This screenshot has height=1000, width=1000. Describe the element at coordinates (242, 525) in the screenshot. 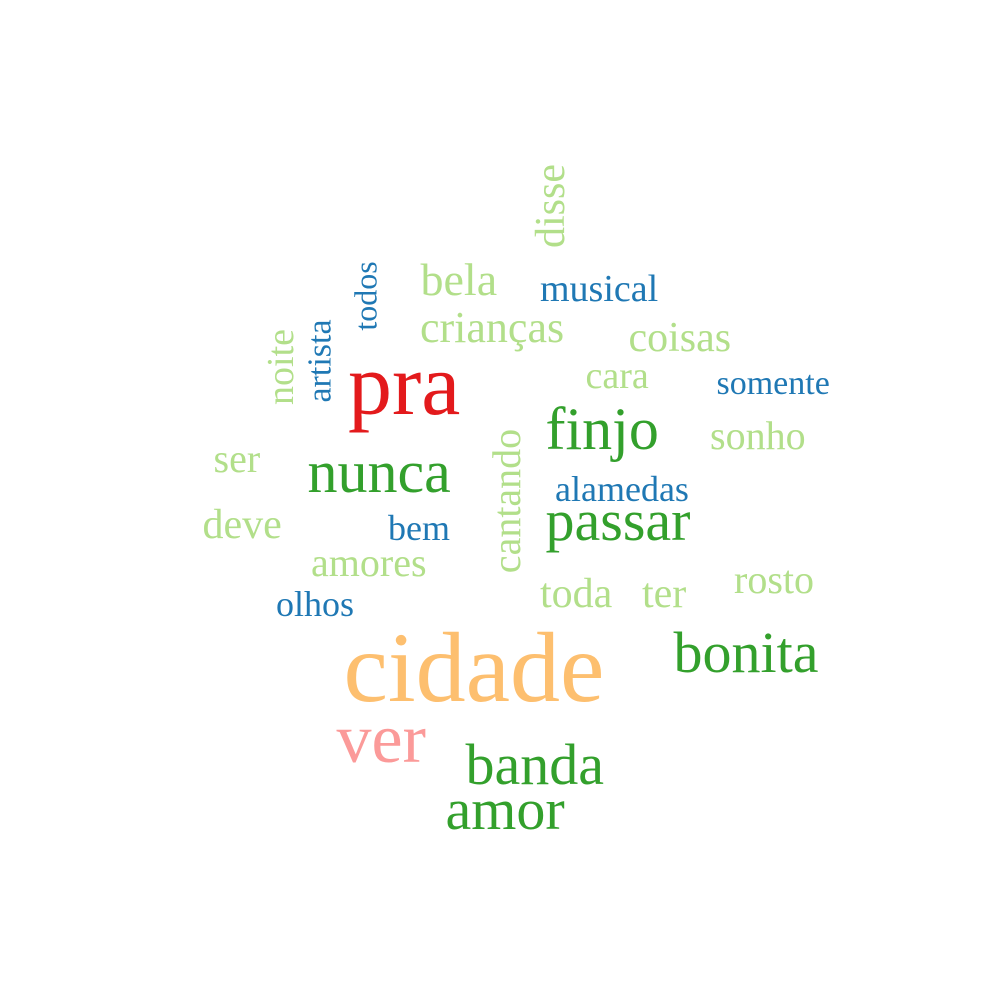

I see `word-deve: deve` at that location.